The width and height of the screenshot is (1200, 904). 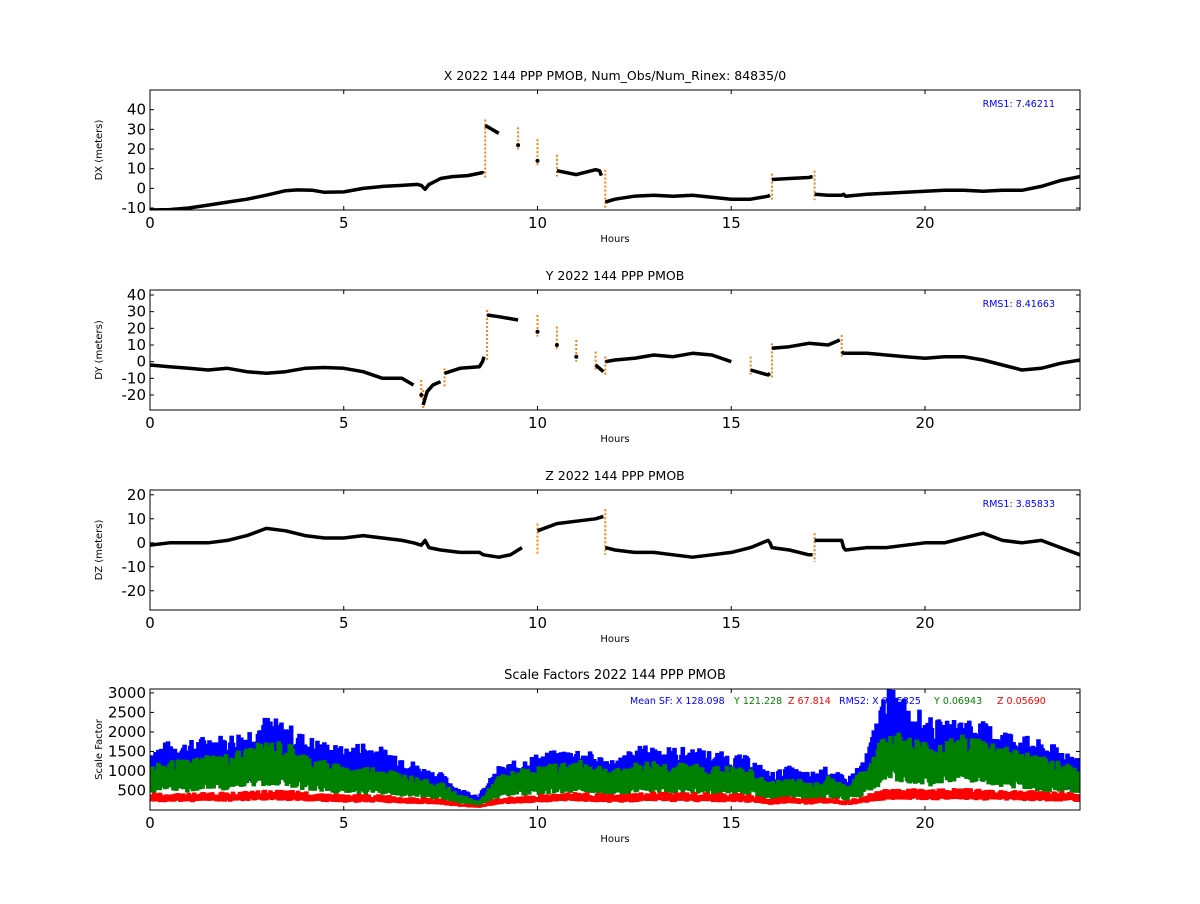 I want to click on rms-annotation: RMS1: 8.41663, so click(x=1019, y=304).